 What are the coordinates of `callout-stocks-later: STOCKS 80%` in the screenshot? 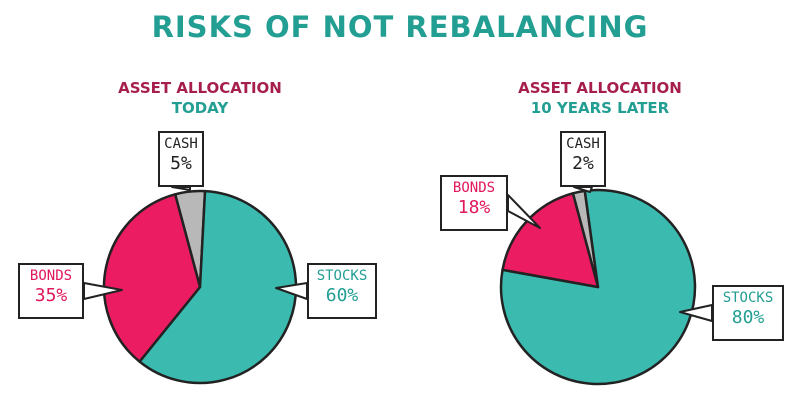 It's located at (748, 313).